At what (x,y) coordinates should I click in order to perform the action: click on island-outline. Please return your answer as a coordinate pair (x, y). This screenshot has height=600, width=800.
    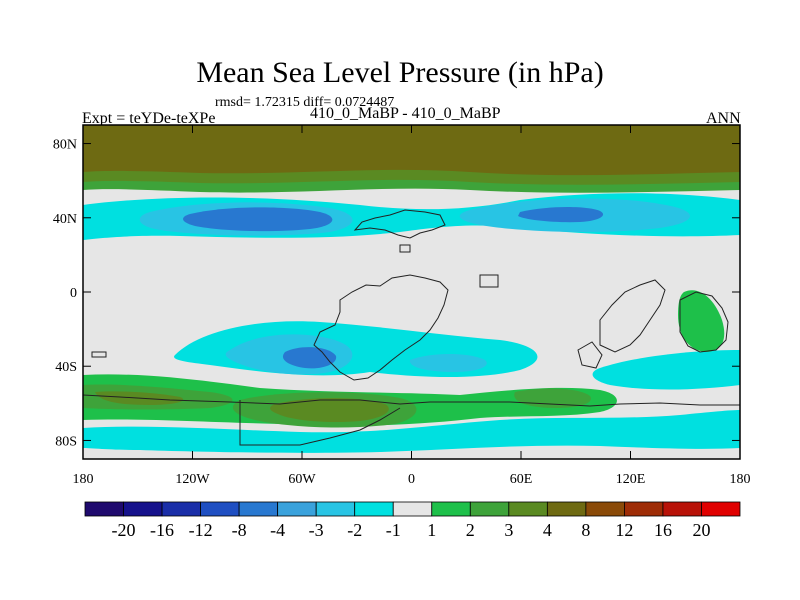
    Looking at the image, I should click on (405, 248).